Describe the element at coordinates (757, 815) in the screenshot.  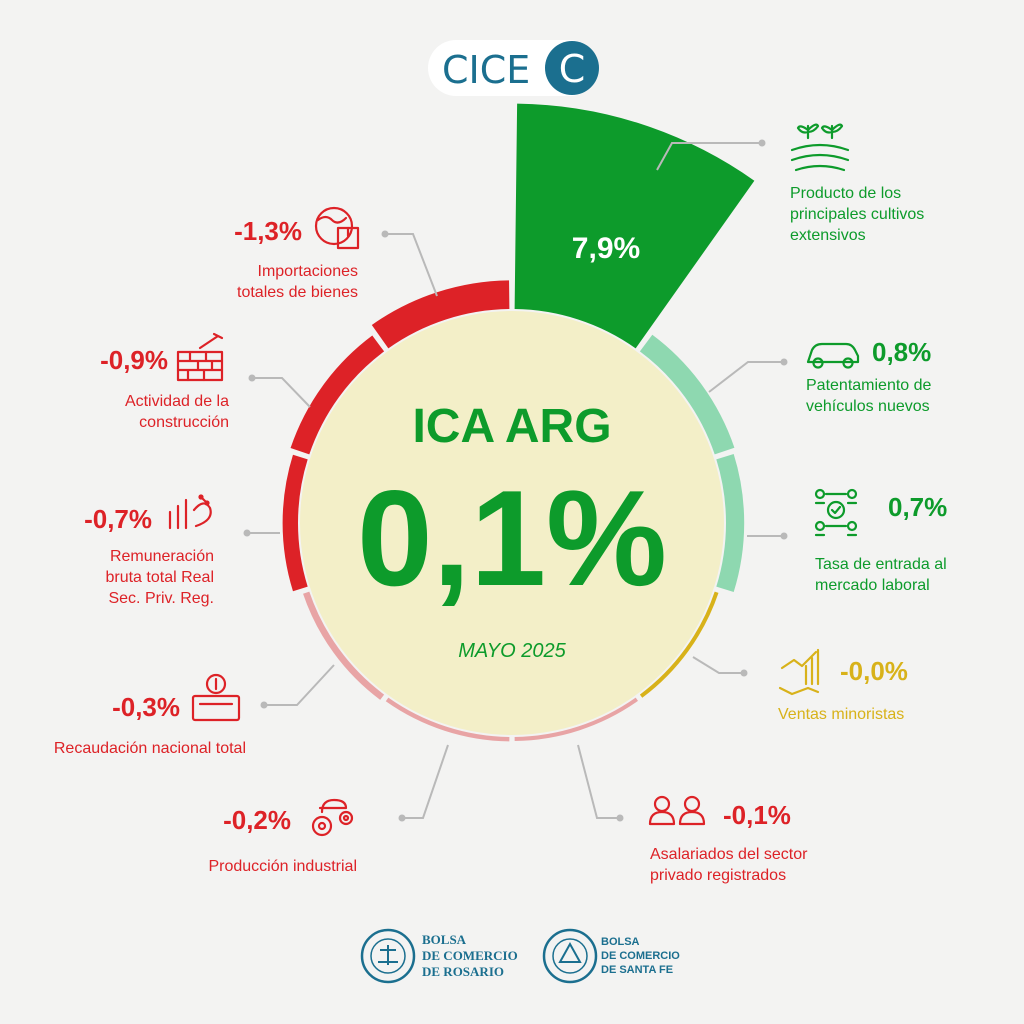
I see `value-label-5: -0,1%` at that location.